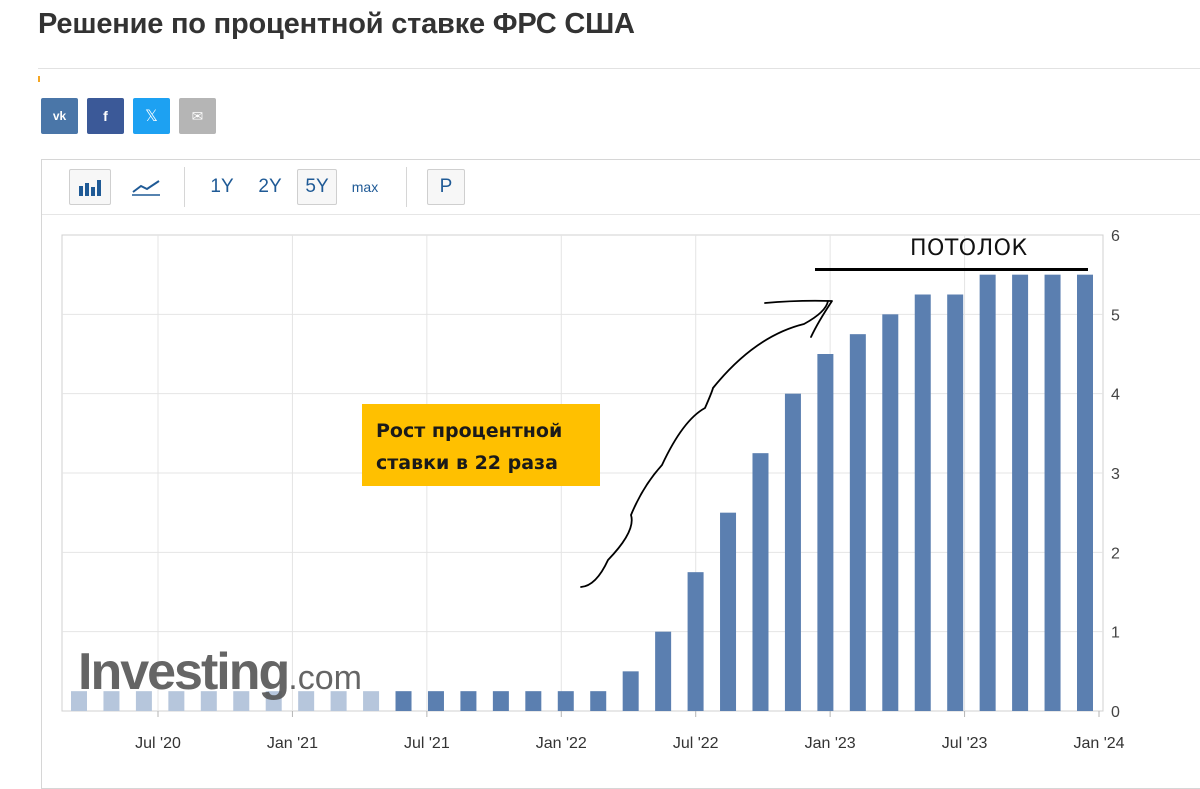 This screenshot has width=1200, height=789. I want to click on bar-chart-icon, so click(90, 188).